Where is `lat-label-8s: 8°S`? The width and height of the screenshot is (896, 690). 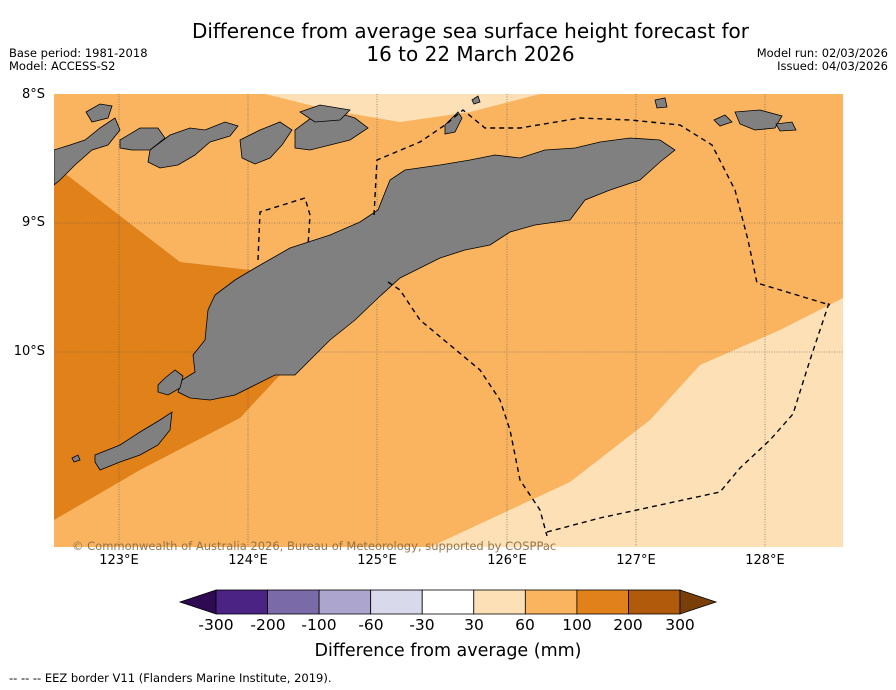 lat-label-8s: 8°S is located at coordinates (33, 94).